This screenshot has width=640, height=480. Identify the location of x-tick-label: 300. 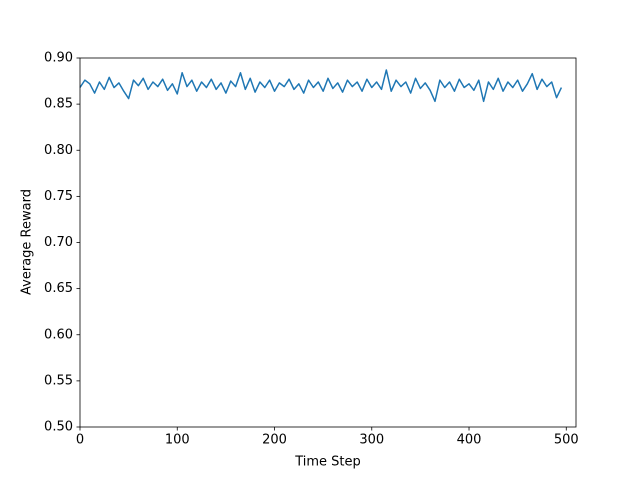
(371, 440).